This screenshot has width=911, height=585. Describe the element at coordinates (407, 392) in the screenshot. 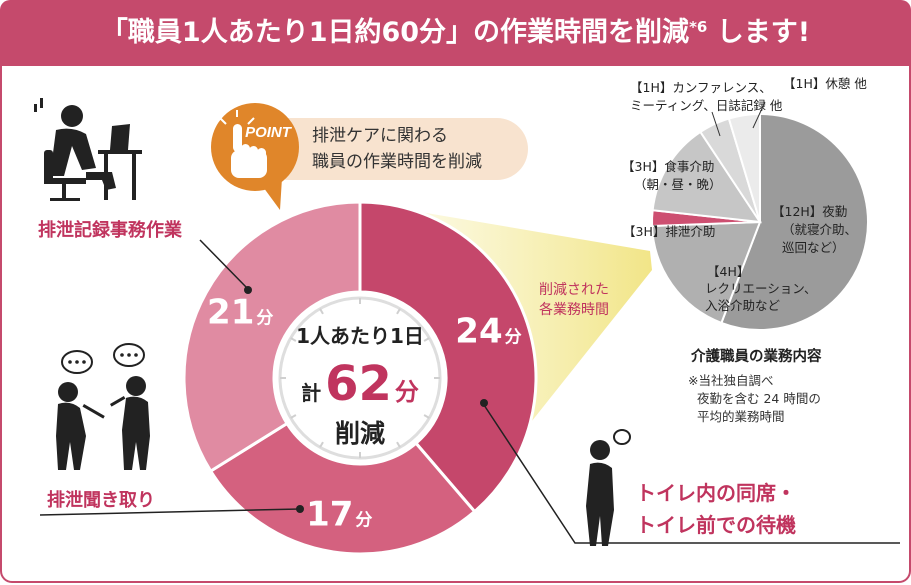

I see `center-unit: 分` at that location.